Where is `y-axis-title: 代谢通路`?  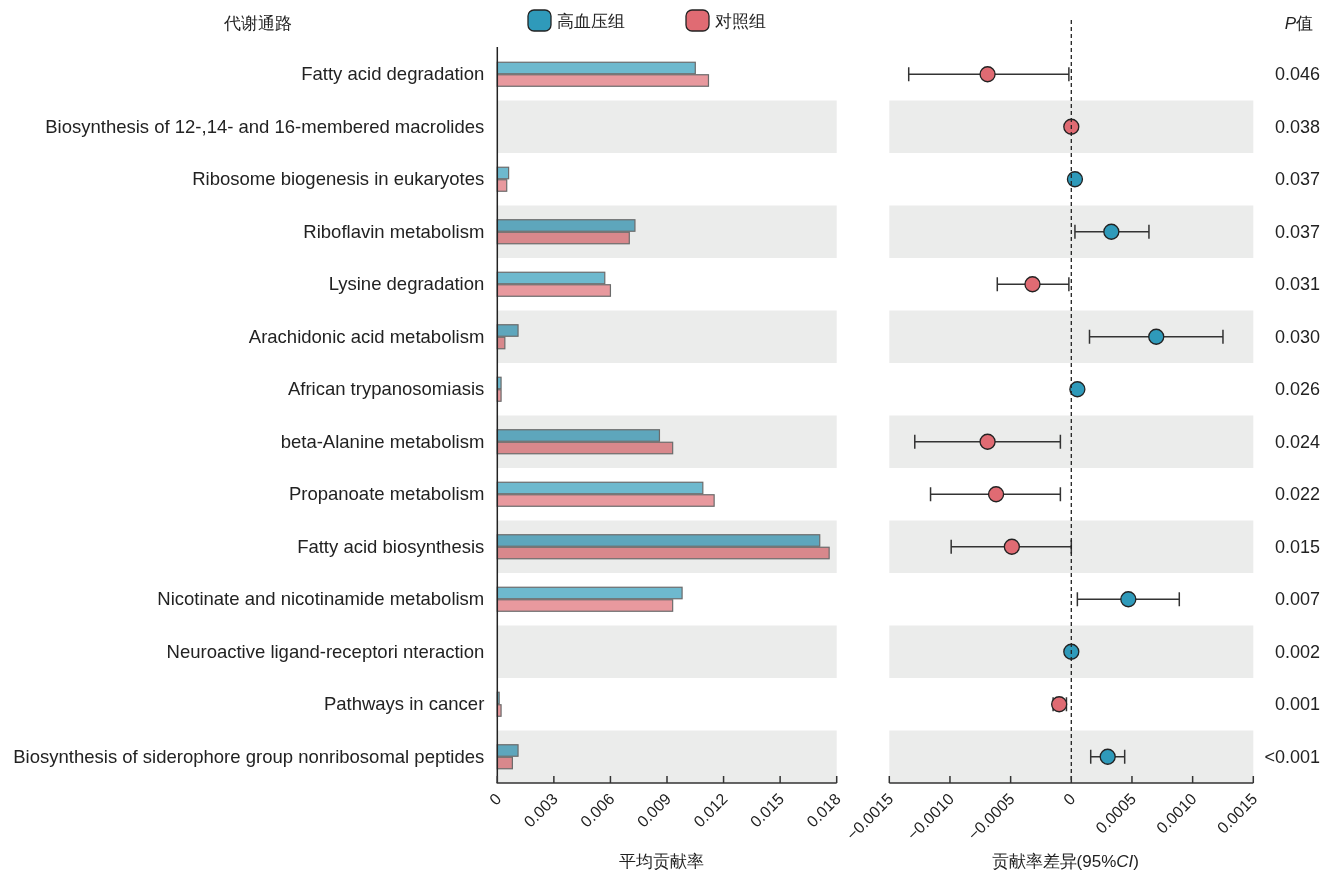 y-axis-title: 代谢通路 is located at coordinates (257, 23).